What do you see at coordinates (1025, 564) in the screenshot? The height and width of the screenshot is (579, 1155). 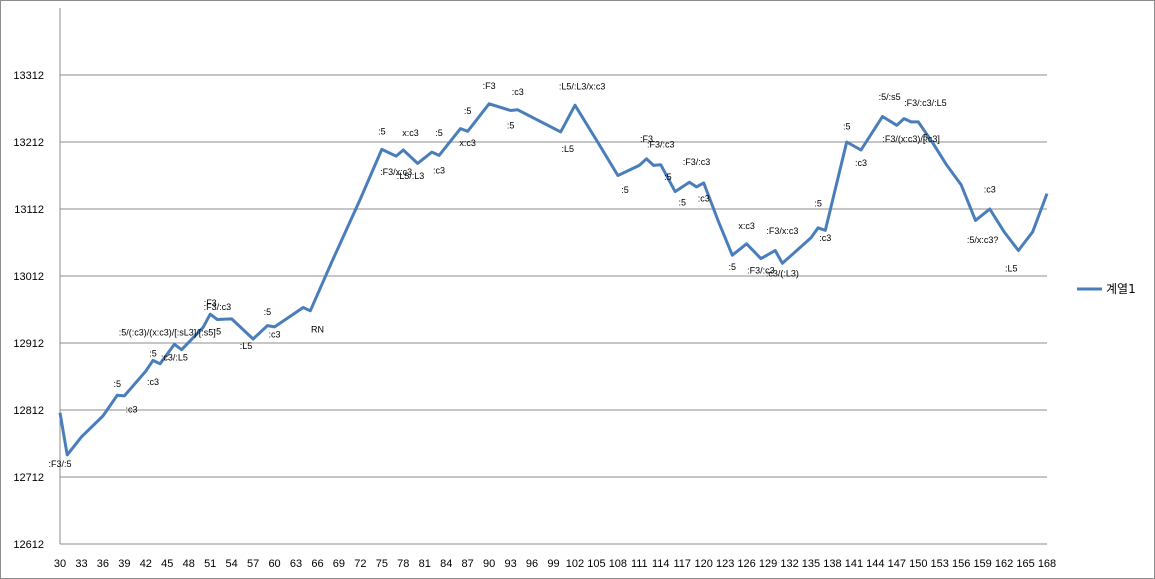 I see `x-tick-label: 165` at bounding box center [1025, 564].